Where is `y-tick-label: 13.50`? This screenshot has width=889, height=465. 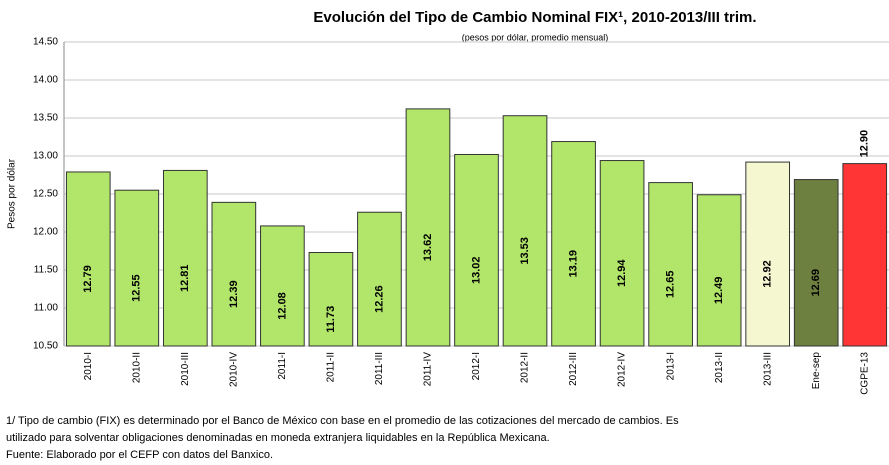
y-tick-label: 13.50 is located at coordinates (45, 118).